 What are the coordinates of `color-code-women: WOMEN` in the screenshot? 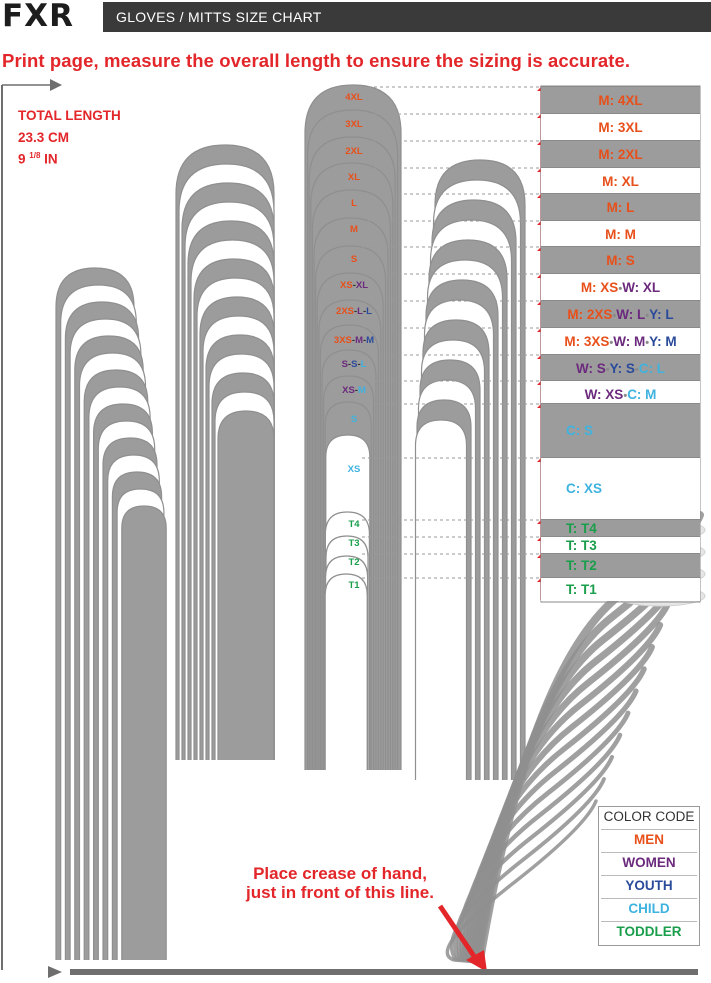 It's located at (649, 862).